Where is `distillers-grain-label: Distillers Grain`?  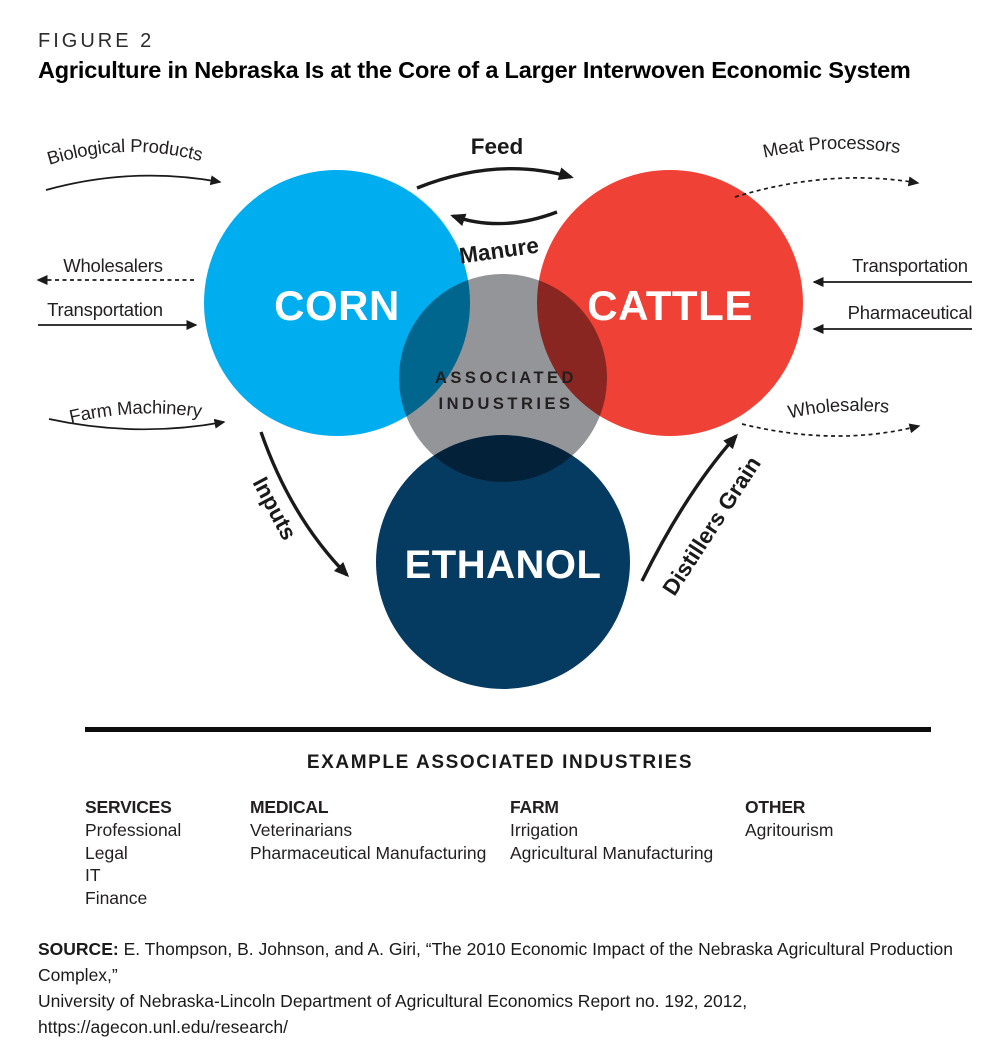
distillers-grain-label: Distillers Grain is located at coordinates (712, 526).